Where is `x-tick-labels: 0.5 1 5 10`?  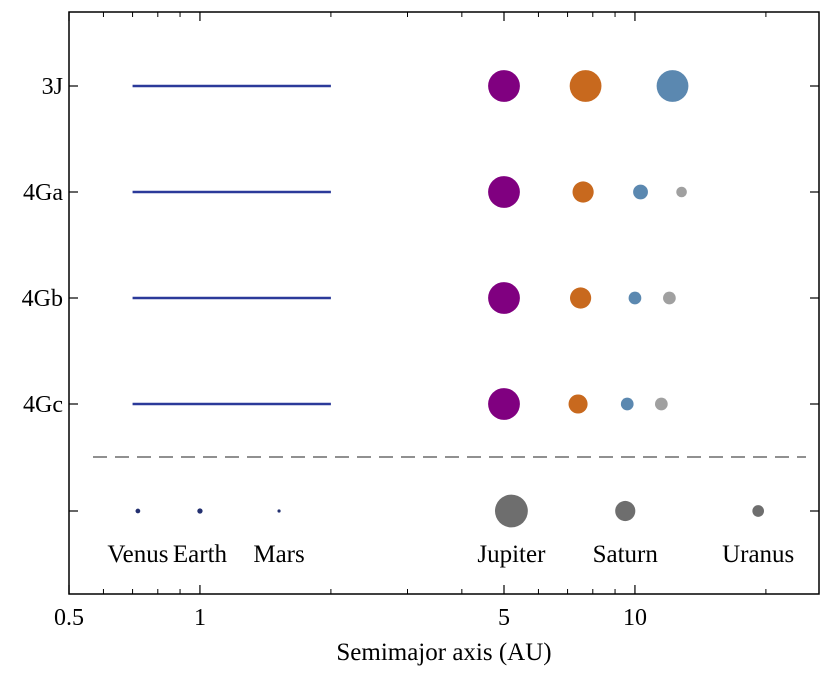 x-tick-labels: 0.5 1 5 10 is located at coordinates (350, 618).